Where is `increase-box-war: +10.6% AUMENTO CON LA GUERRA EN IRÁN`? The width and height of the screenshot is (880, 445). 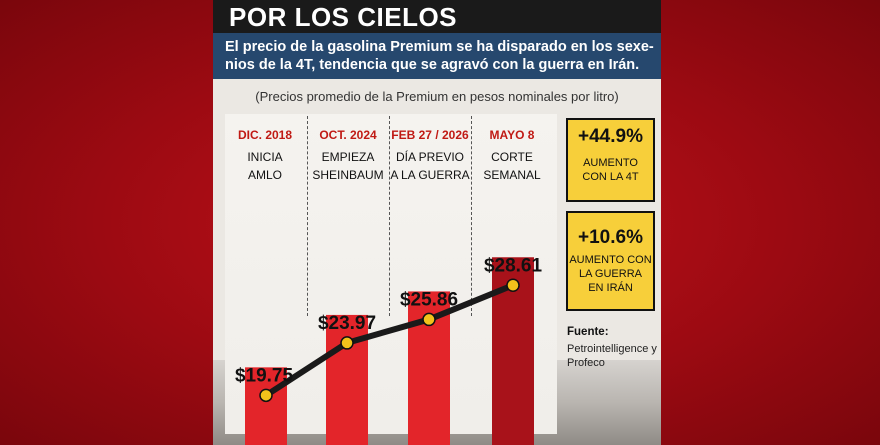 increase-box-war: +10.6% AUMENTO CON LA GUERRA EN IRÁN is located at coordinates (610, 261).